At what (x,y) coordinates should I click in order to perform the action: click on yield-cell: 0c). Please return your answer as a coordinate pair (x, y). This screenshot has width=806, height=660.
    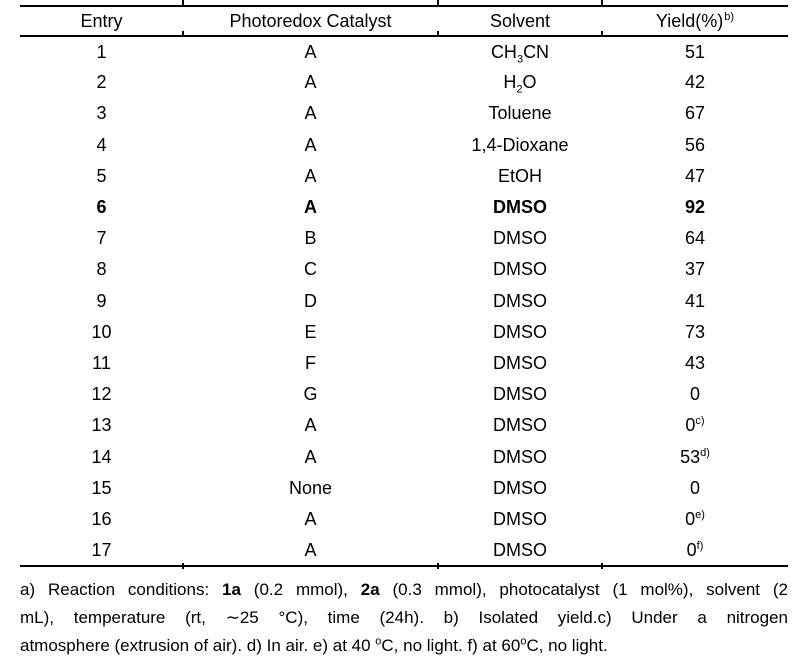
    Looking at the image, I should click on (695, 425).